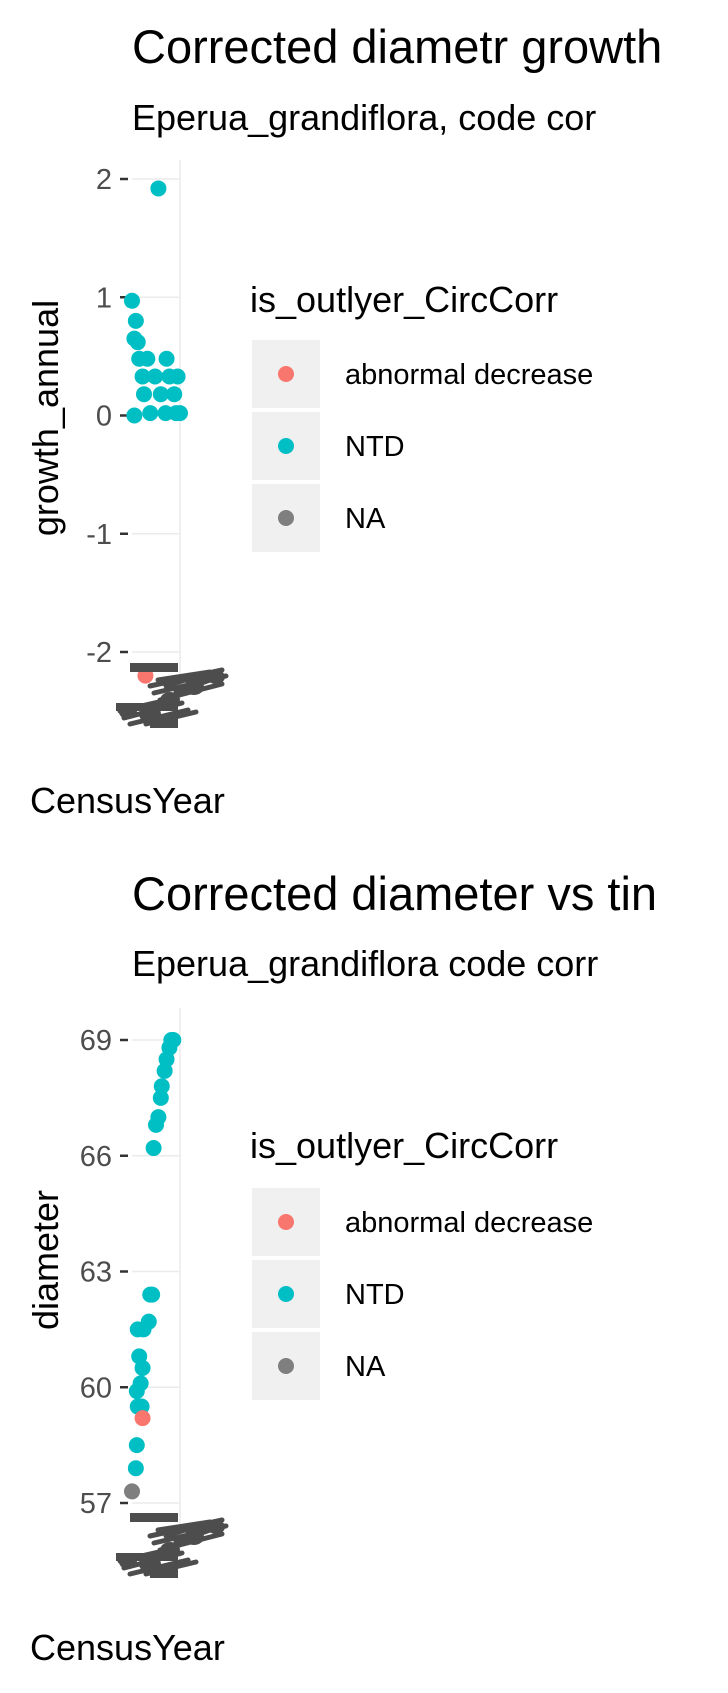 The image size is (728, 1693). What do you see at coordinates (96, 1388) in the screenshot?
I see `y-tick-label: 60` at bounding box center [96, 1388].